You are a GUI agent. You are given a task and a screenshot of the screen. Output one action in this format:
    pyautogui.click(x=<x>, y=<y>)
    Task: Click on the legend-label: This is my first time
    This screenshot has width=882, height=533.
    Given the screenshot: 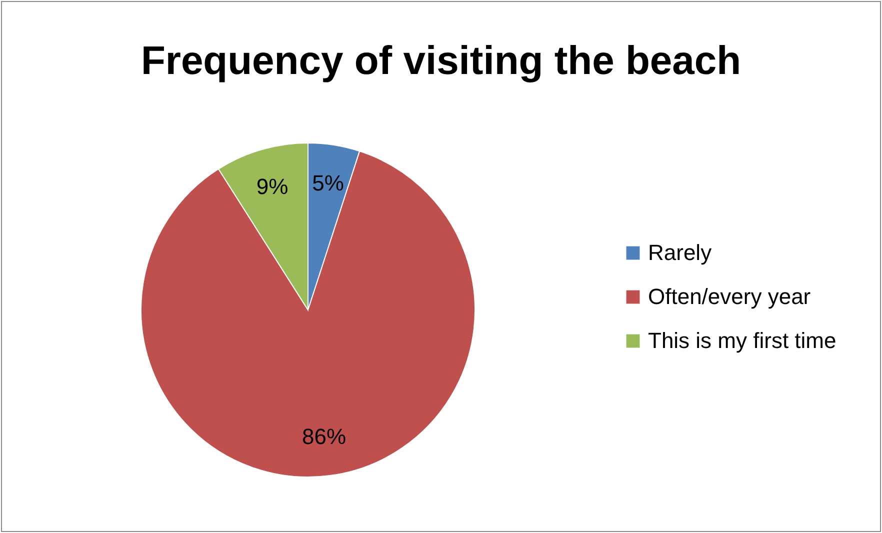 What is the action you would take?
    pyautogui.click(x=742, y=340)
    